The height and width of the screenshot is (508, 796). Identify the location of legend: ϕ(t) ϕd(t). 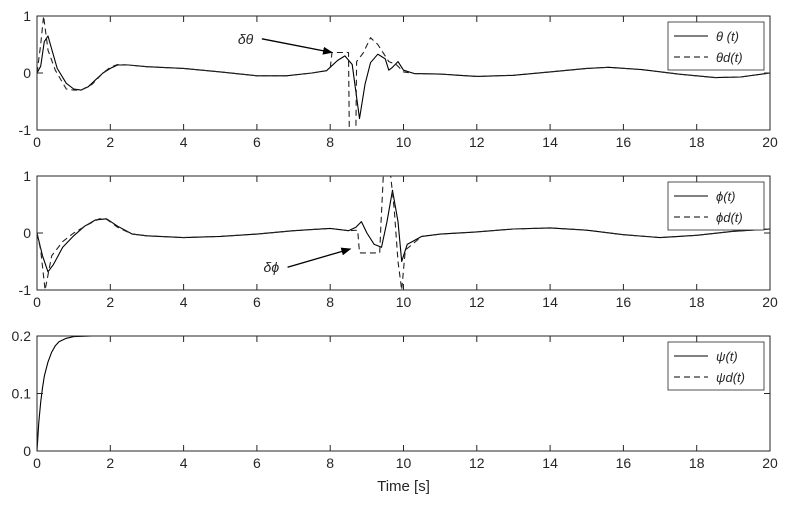
(716, 206).